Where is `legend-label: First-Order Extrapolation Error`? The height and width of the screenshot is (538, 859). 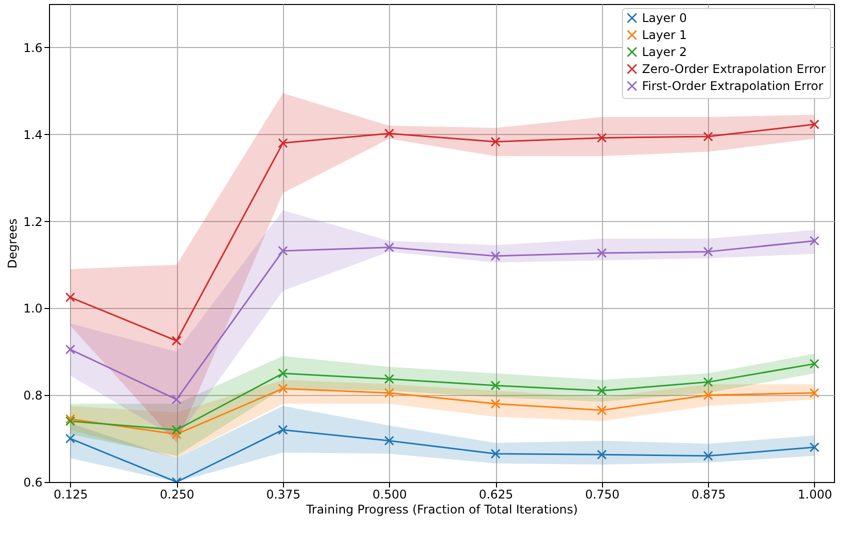 legend-label: First-Order Extrapolation Error is located at coordinates (733, 86).